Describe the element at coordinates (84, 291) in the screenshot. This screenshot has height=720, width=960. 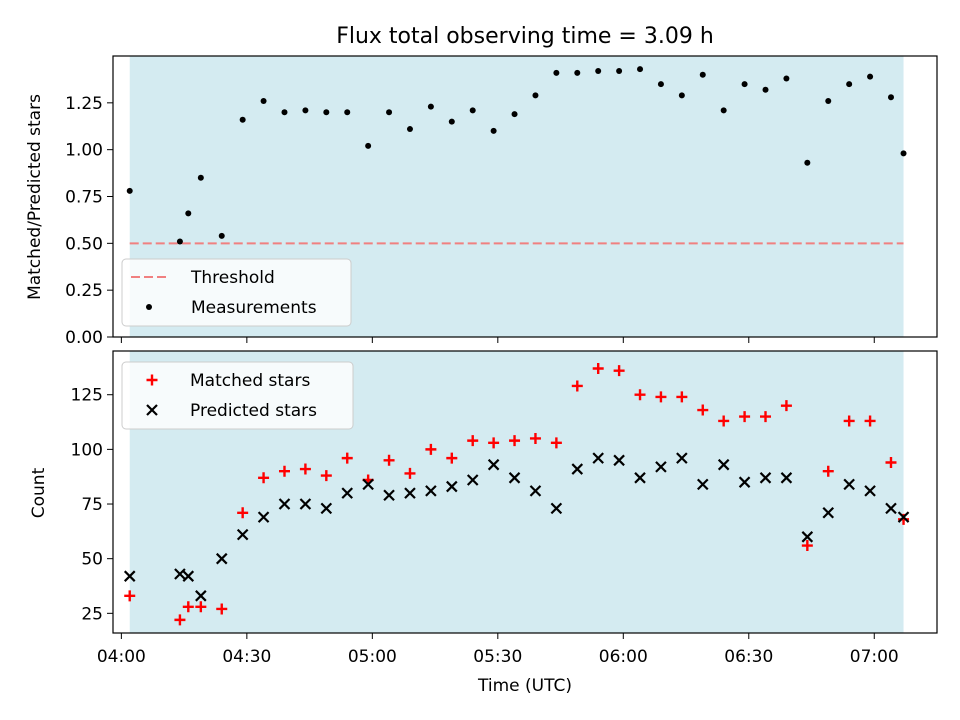
I see `y-tick-label: 0.25` at that location.